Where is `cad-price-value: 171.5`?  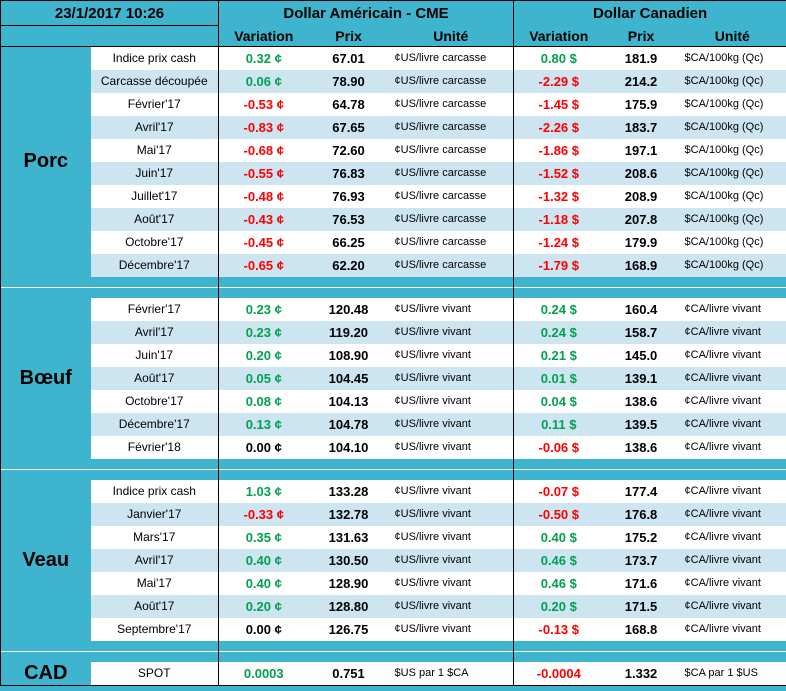 cad-price-value: 171.5 is located at coordinates (641, 606).